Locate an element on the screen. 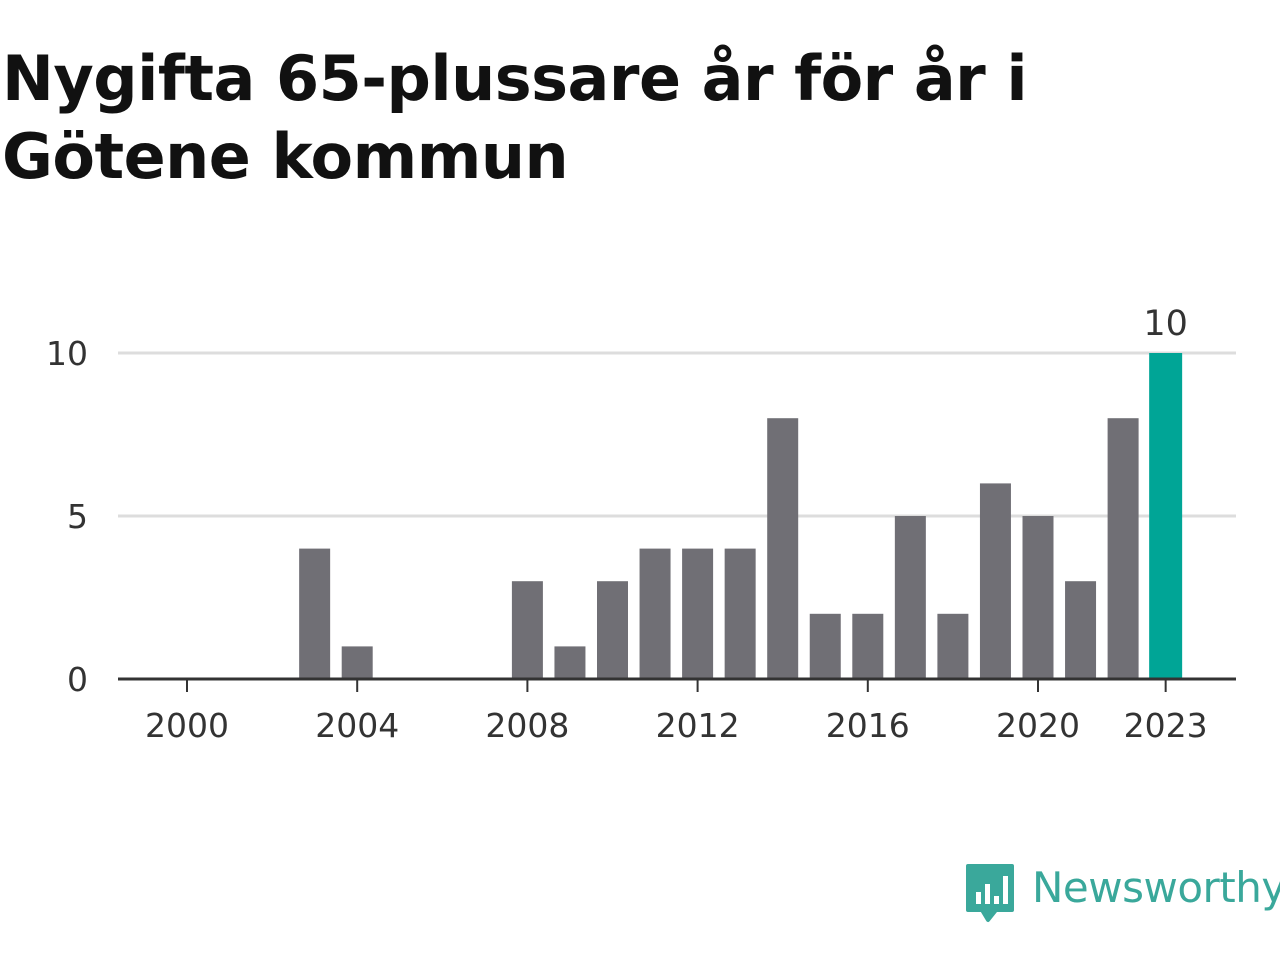 The width and height of the screenshot is (1280, 960). y-tick-label: 0 is located at coordinates (77, 679).